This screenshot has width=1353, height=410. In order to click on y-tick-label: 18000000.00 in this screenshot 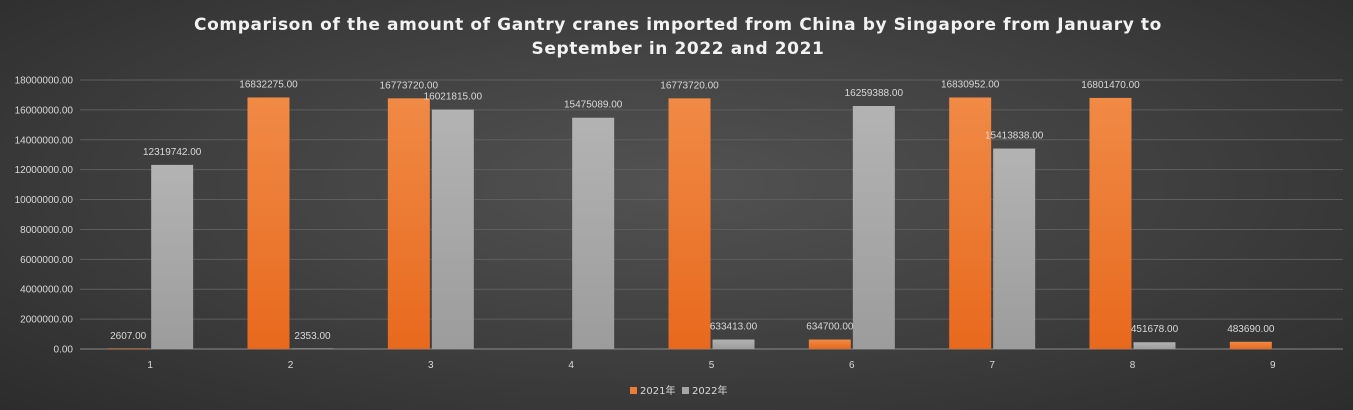, I will do `click(44, 81)`.